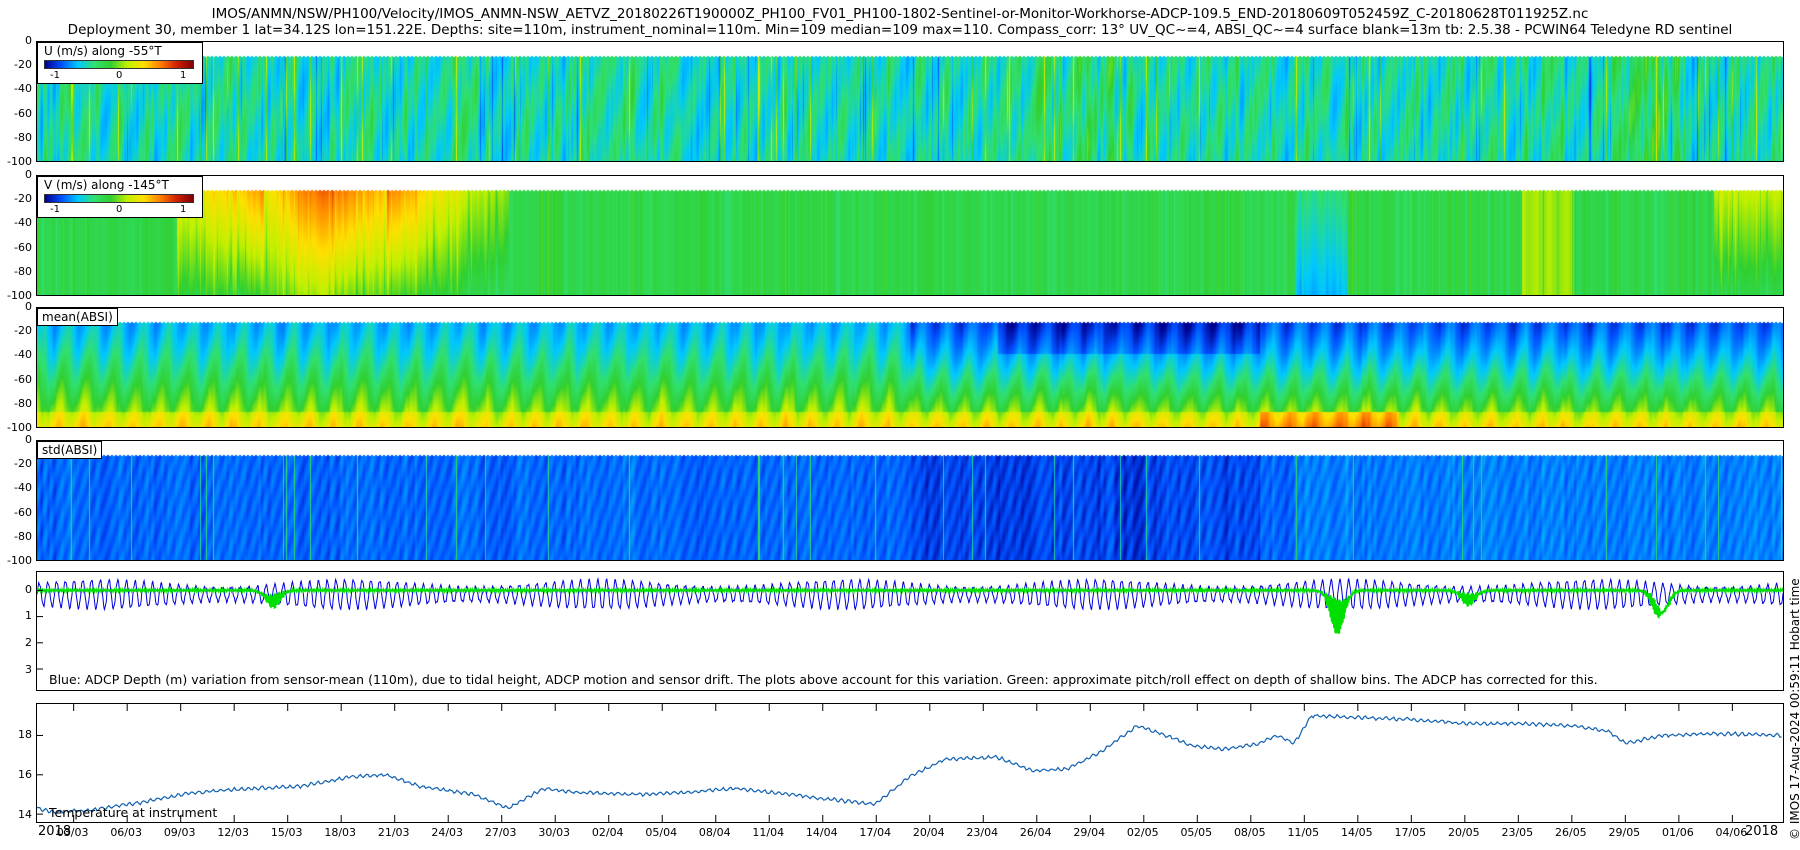 The height and width of the screenshot is (850, 1800). What do you see at coordinates (183, 209) in the screenshot?
I see `v-colorbar-tick-max: 1` at bounding box center [183, 209].